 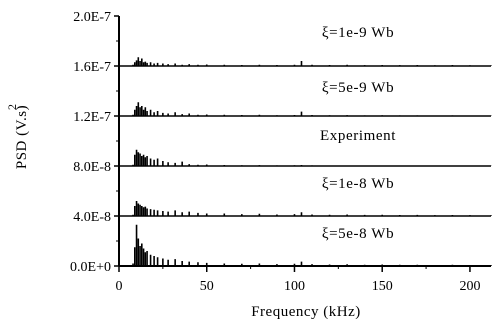 I want to click on psd-trace: ξ=5e-9 Wb, so click(x=305, y=98).